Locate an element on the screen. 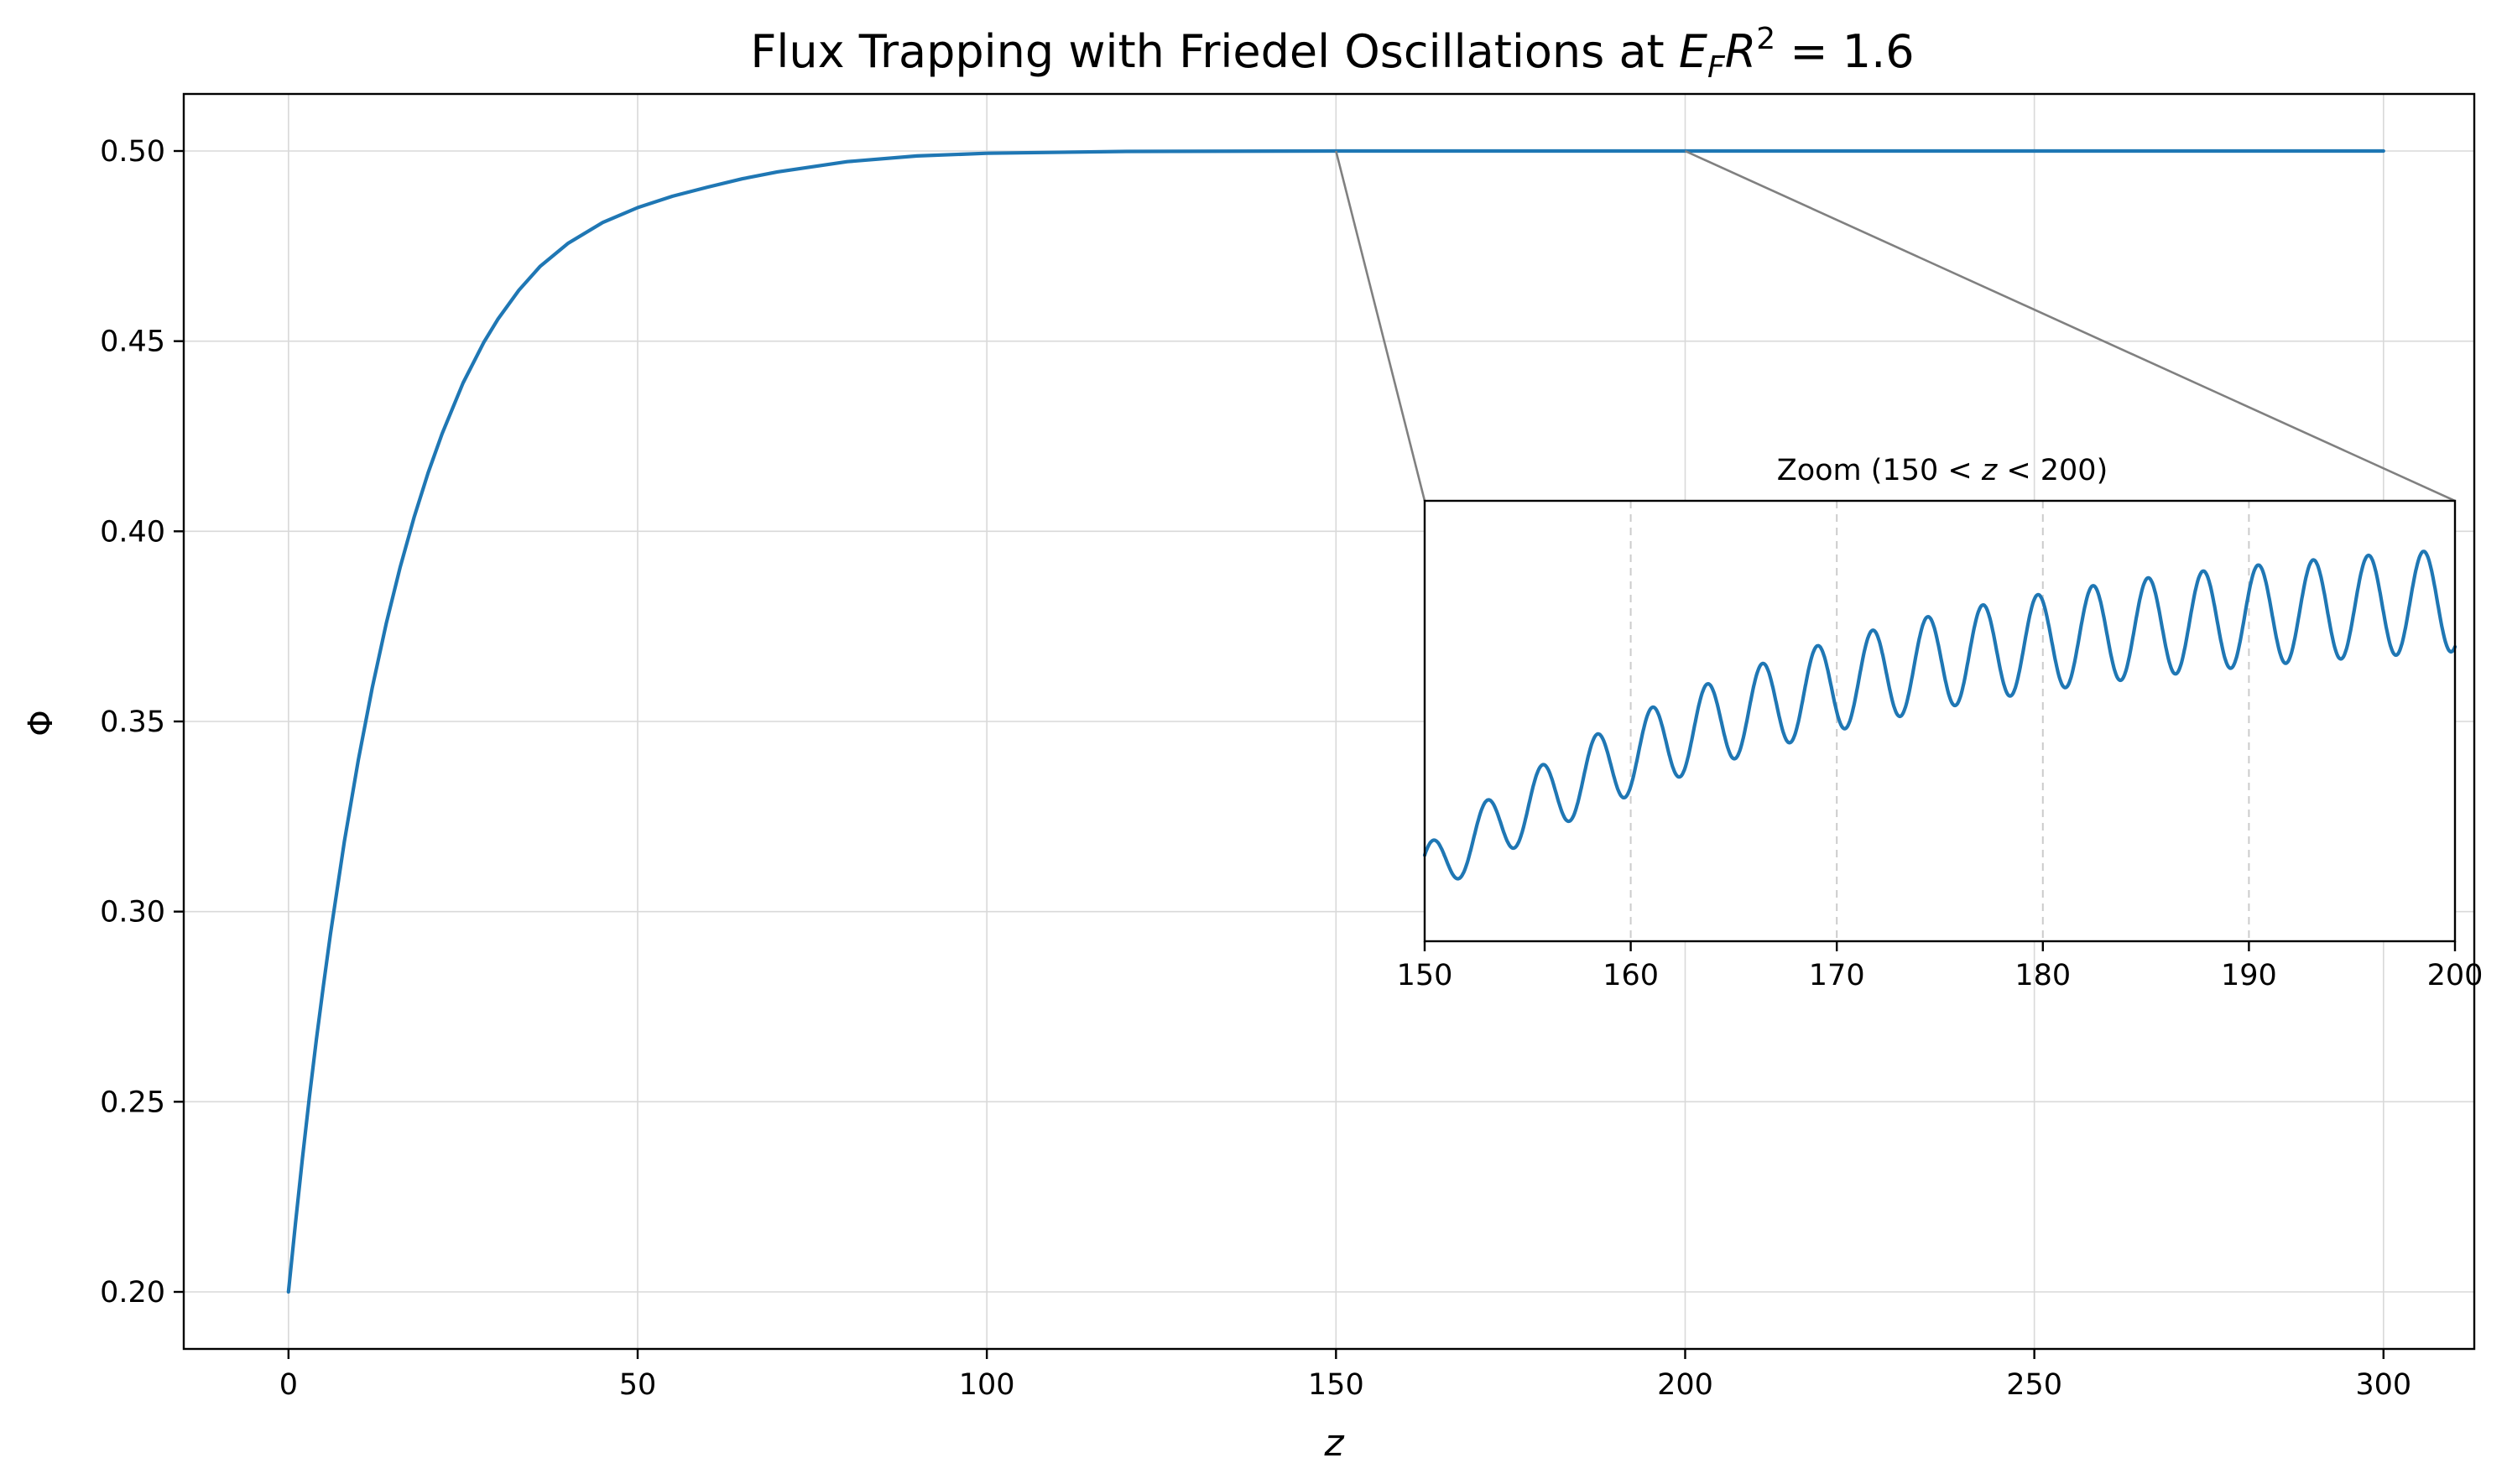  x-axis-label: z is located at coordinates (1333, 1443).